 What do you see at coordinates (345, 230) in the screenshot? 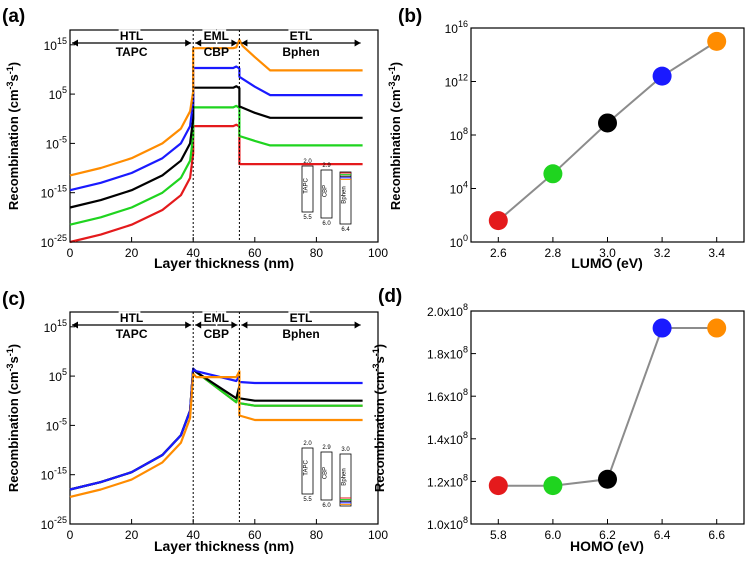
I see `inset-bottom-level: 6.4` at bounding box center [345, 230].